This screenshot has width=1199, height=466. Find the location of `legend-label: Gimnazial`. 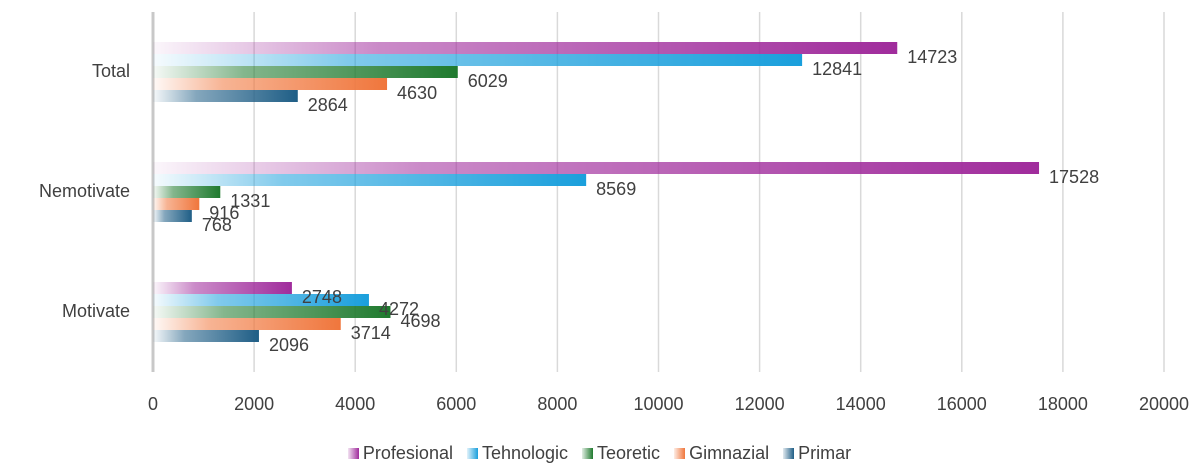

legend-label: Gimnazial is located at coordinates (729, 453).